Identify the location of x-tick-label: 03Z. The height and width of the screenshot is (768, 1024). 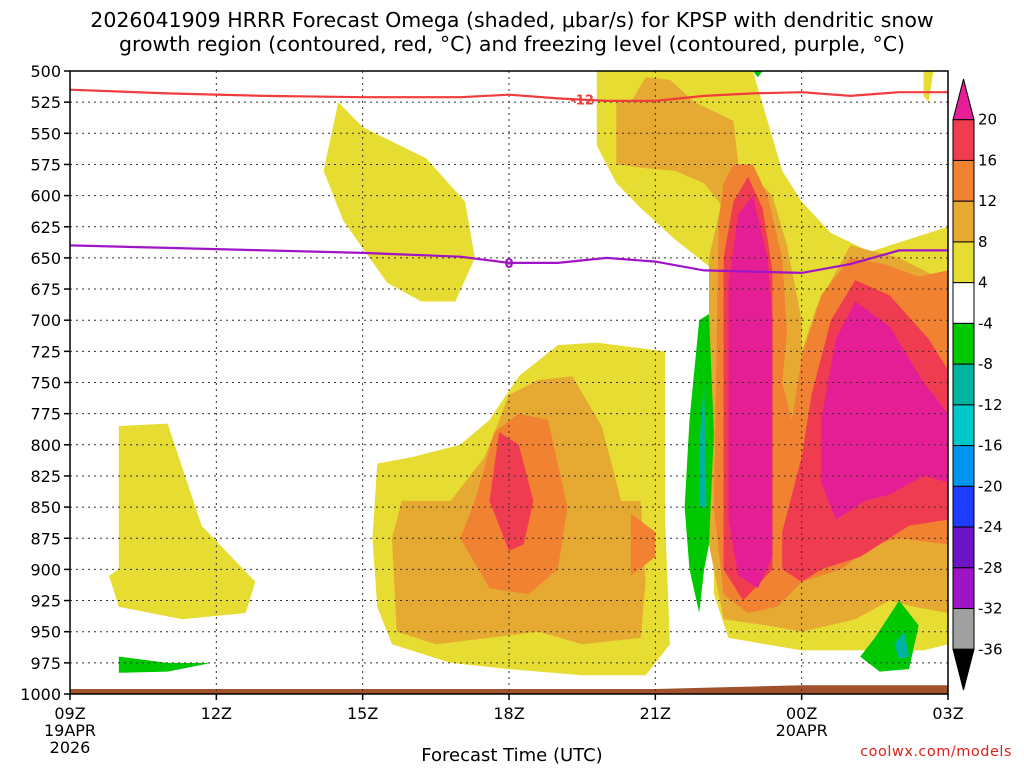
(947, 713).